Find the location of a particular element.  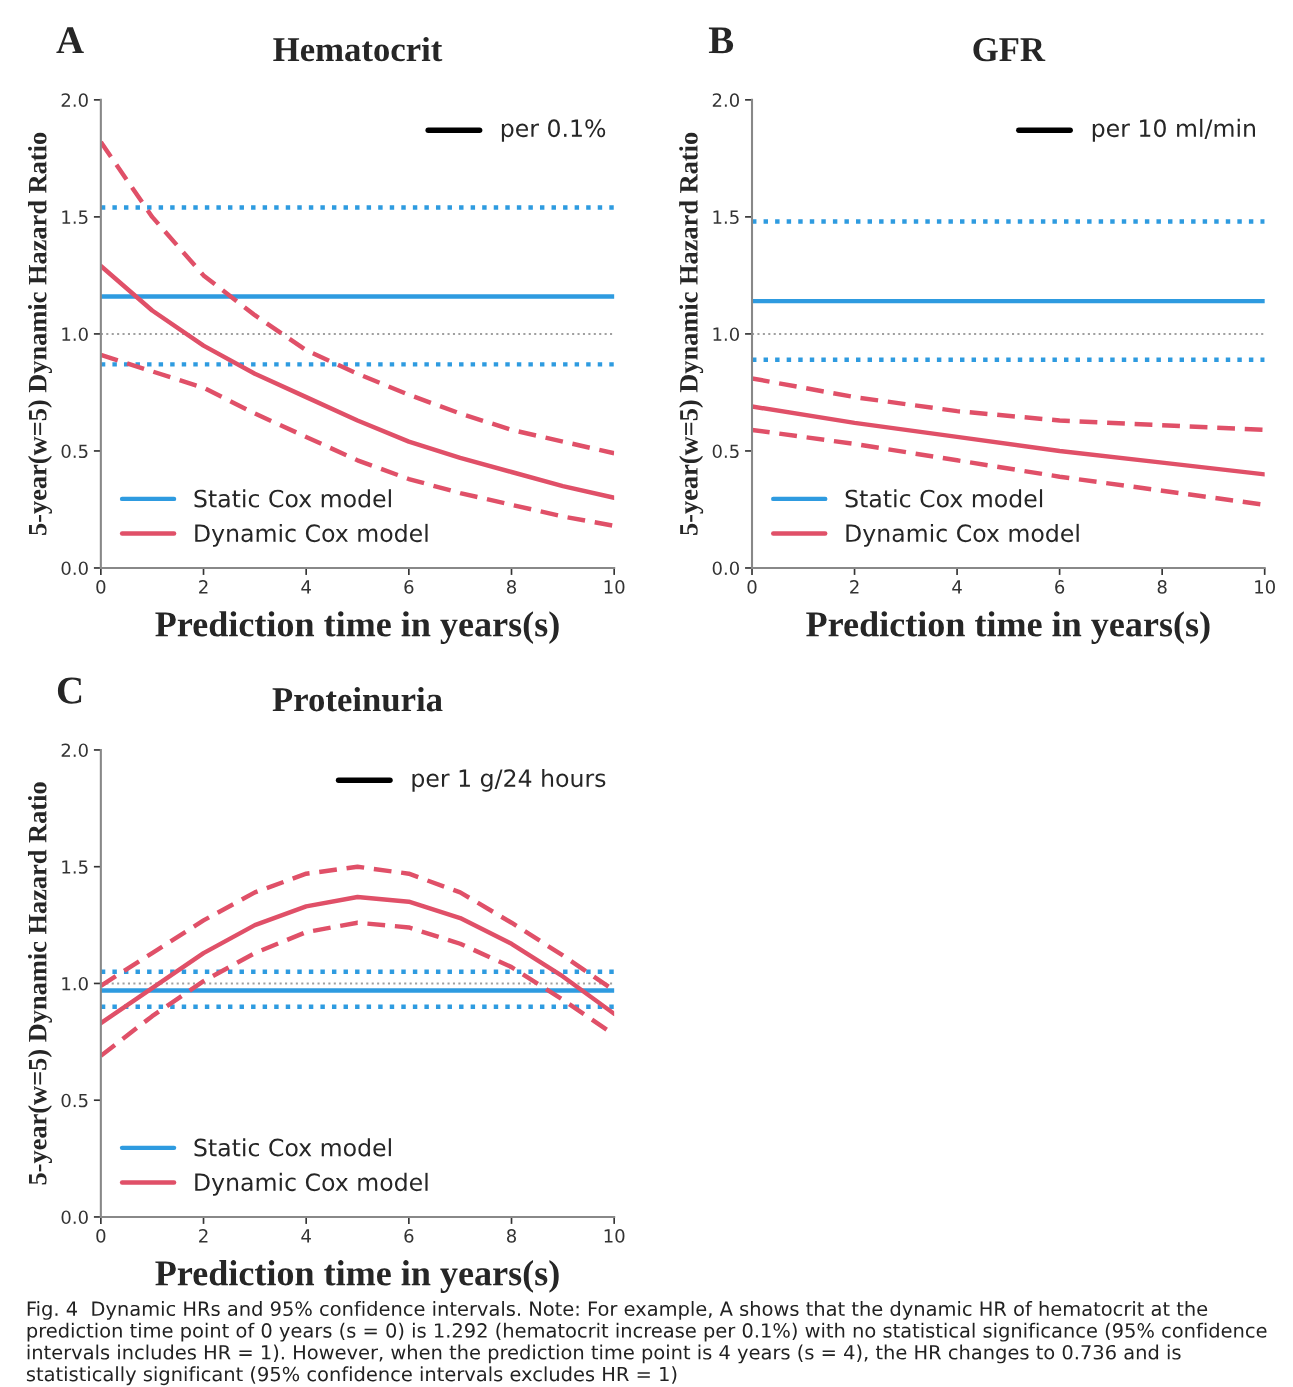

text: B is located at coordinates (721, 40).